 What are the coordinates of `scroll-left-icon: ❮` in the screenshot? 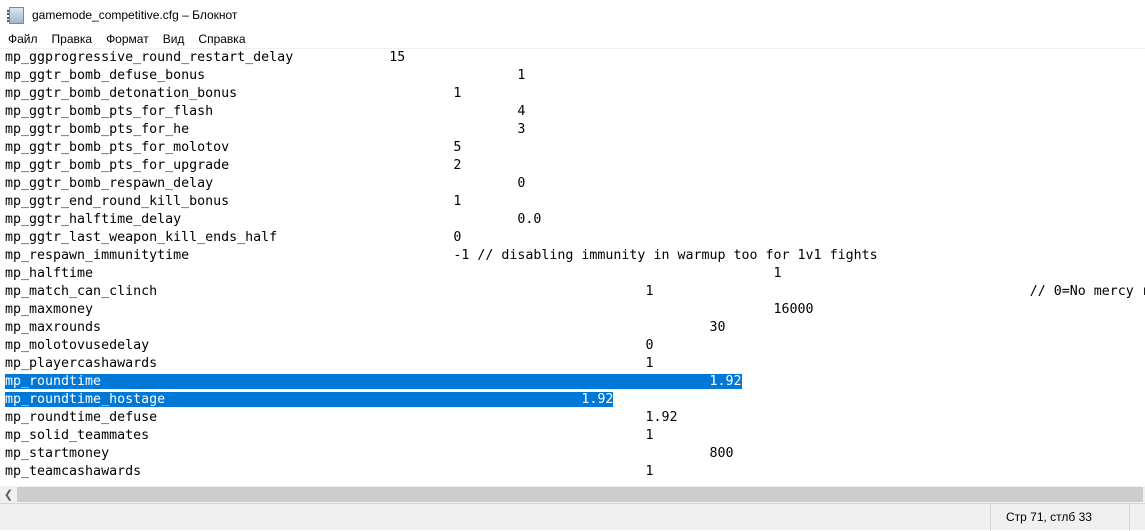 It's located at (8, 495).